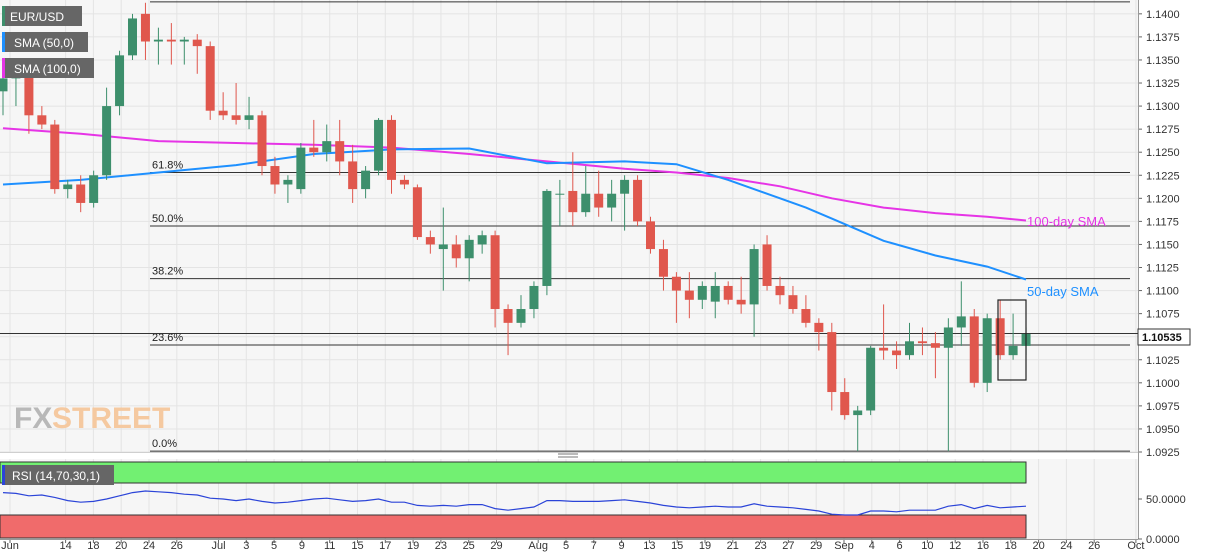 The width and height of the screenshot is (1207, 555). Describe the element at coordinates (514, 174) in the screenshot. I see `sma100-line` at that location.